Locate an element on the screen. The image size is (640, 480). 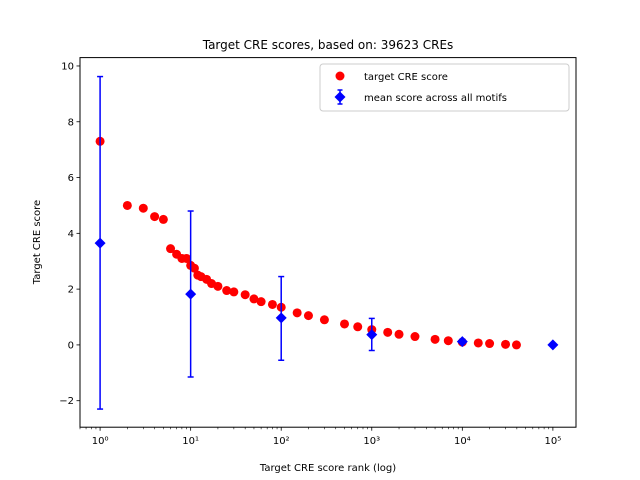
x-axis: 10⁰ 10¹ 10² 10³ 10⁴ 10⁵ is located at coordinates (320, 437).